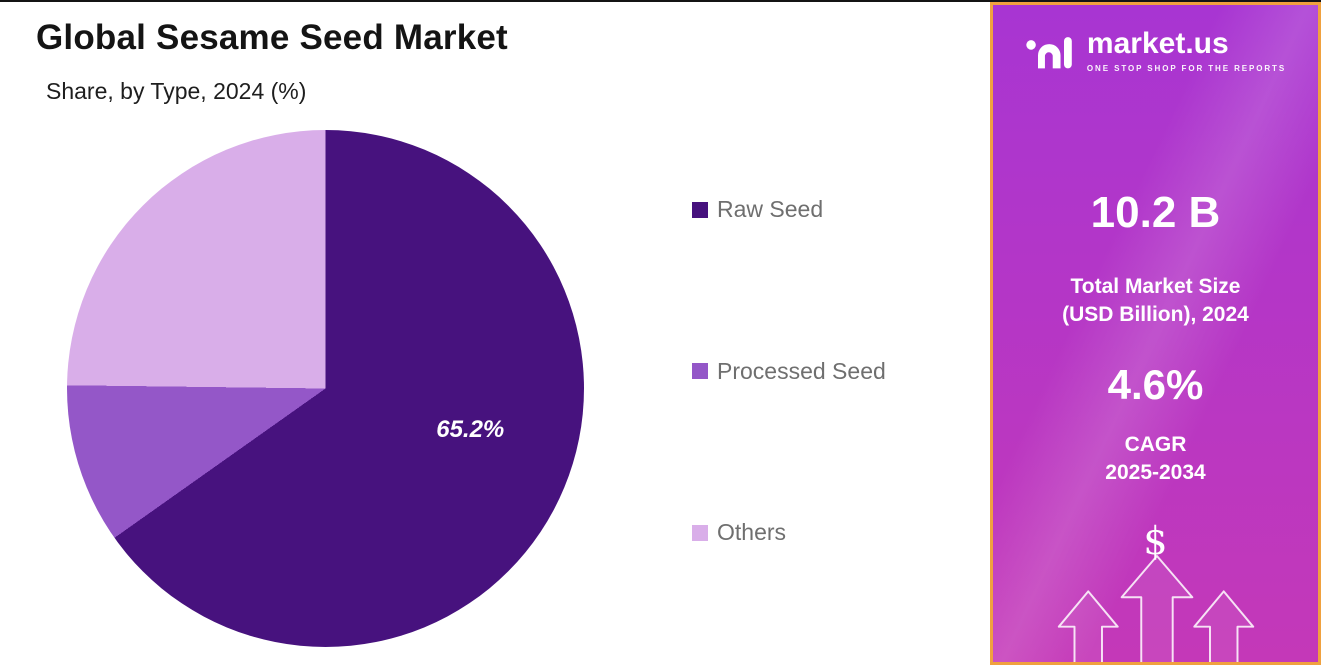 This screenshot has height=665, width=1321. Describe the element at coordinates (789, 532) in the screenshot. I see `legend-item-others: Others` at that location.